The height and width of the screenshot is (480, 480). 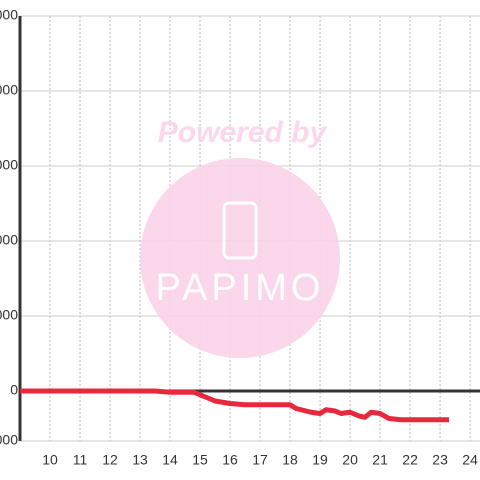 What do you see at coordinates (9, 15) in the screenshot?
I see `y-tick-label: 150,000` at bounding box center [9, 15].